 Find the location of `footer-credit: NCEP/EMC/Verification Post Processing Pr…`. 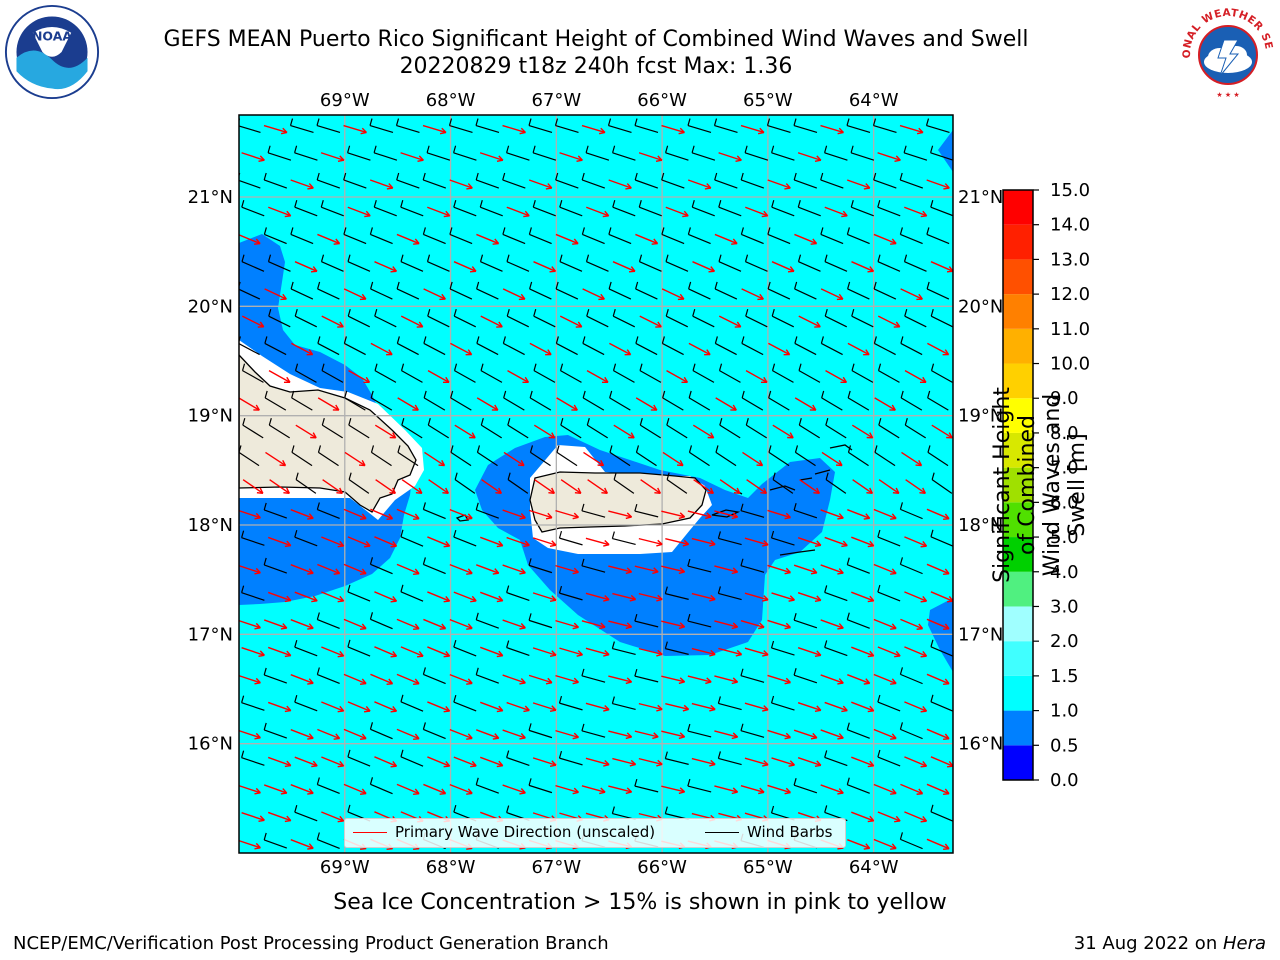

footer-credit: NCEP/EMC/Verification Post Processing Pr… is located at coordinates (311, 943).